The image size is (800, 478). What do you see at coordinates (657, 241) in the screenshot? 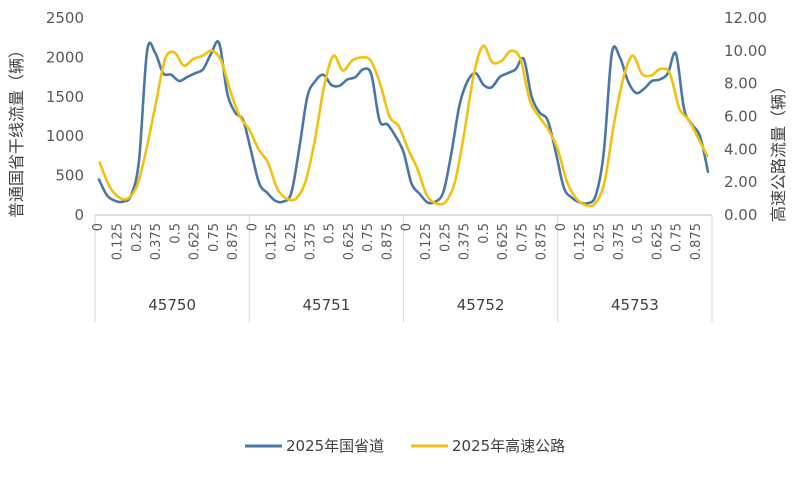
I see `x-tick-3-5: 0.625` at bounding box center [657, 241].